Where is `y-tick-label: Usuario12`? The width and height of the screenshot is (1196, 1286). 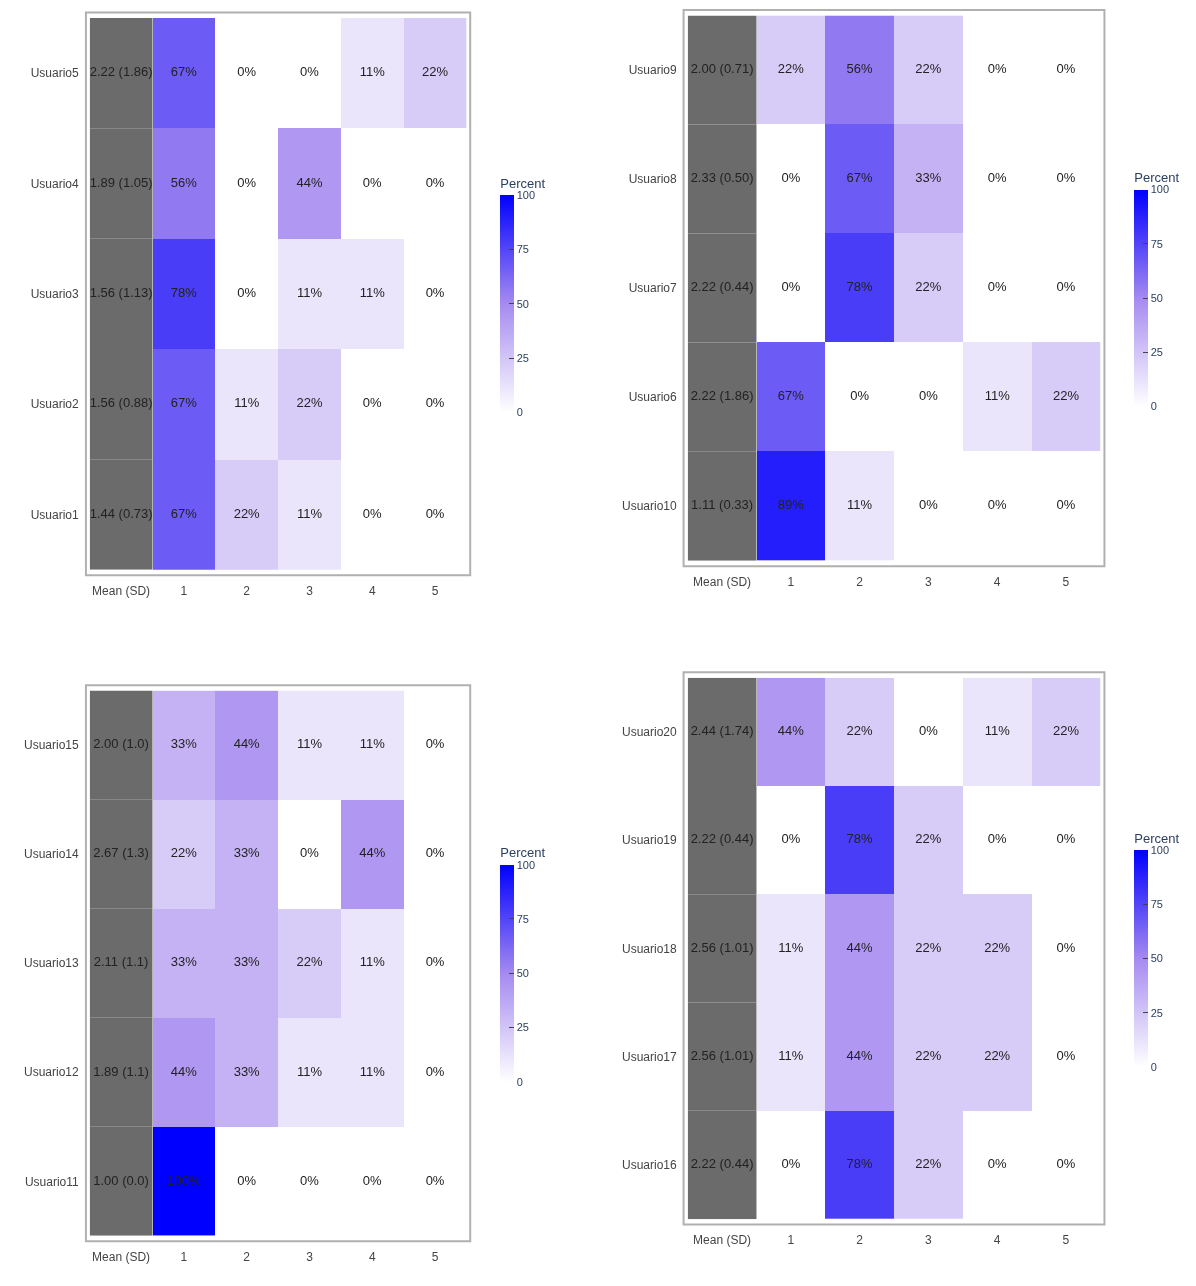 y-tick-label: Usuario12 is located at coordinates (52, 1072).